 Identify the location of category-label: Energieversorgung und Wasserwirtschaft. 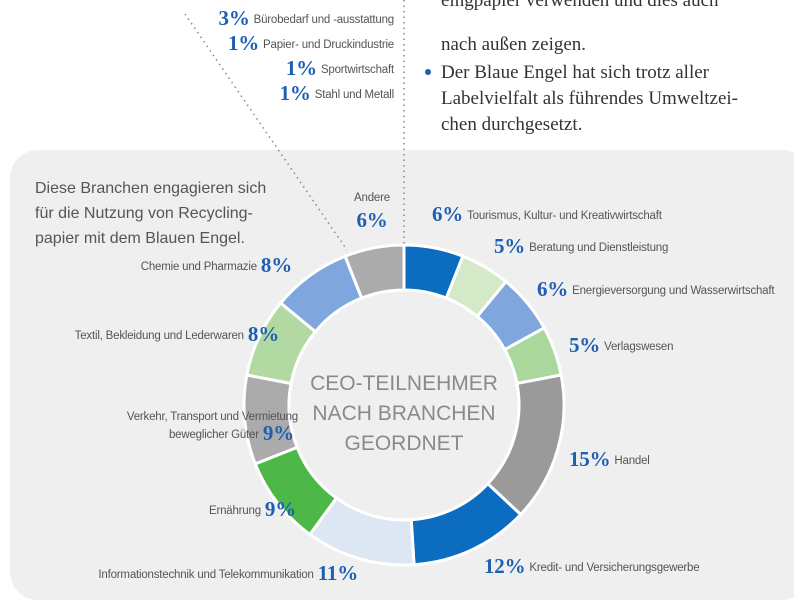
(673, 291).